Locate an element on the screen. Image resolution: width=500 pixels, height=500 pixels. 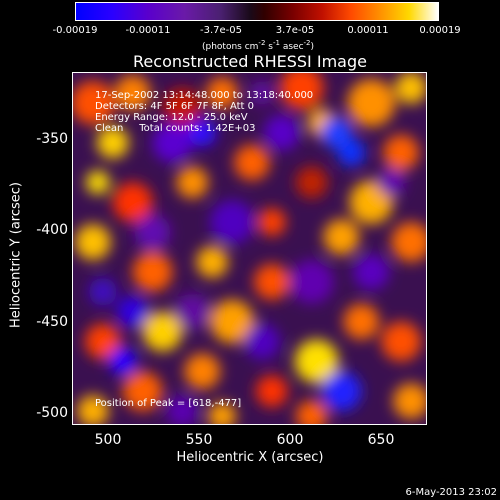
annotation-detectors: Detectors: 4F 5F 6F 7F 8F, Att 0 is located at coordinates (175, 106).